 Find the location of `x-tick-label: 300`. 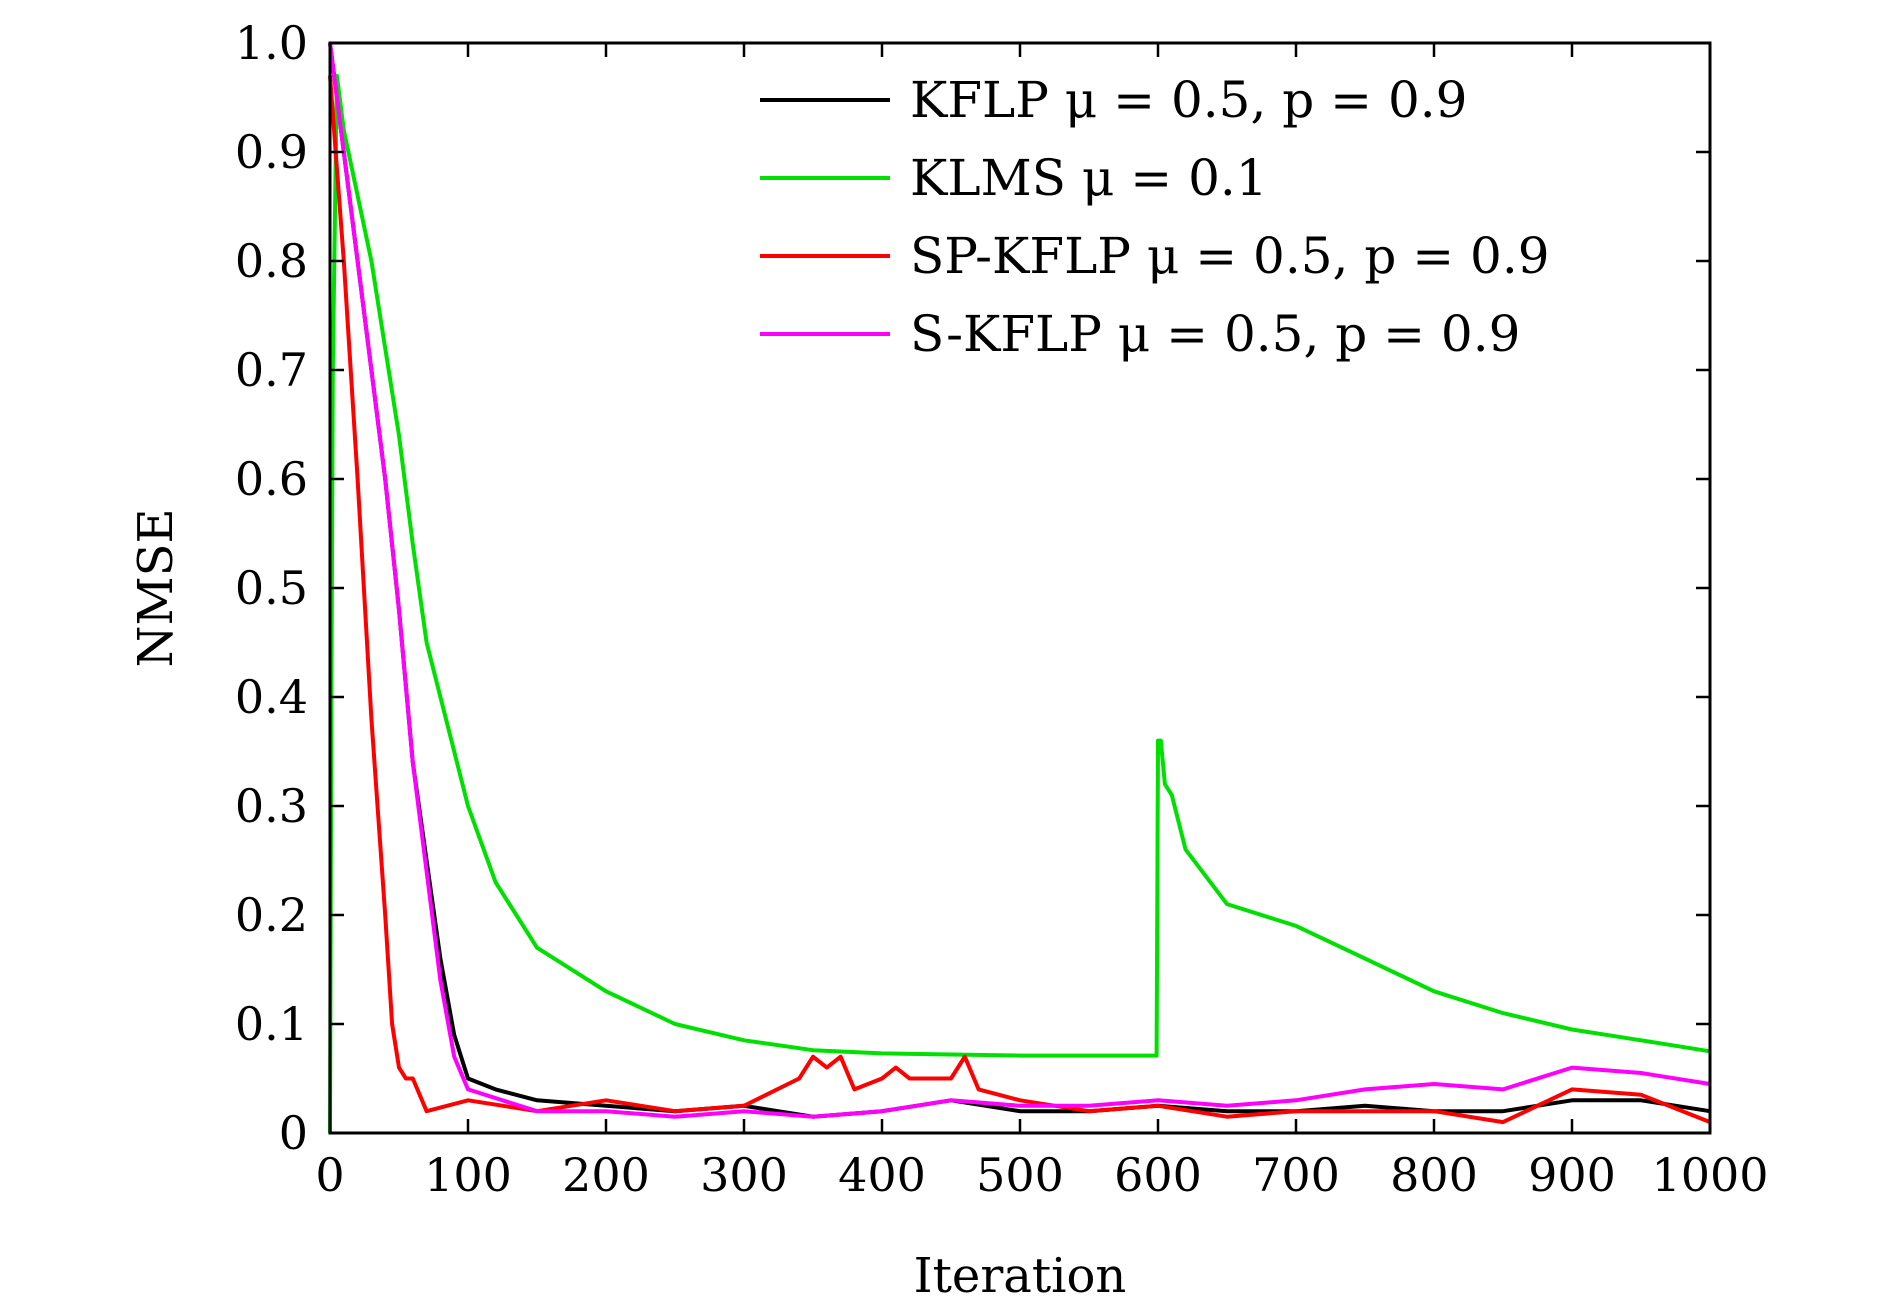

x-tick-label: 300 is located at coordinates (744, 1175).